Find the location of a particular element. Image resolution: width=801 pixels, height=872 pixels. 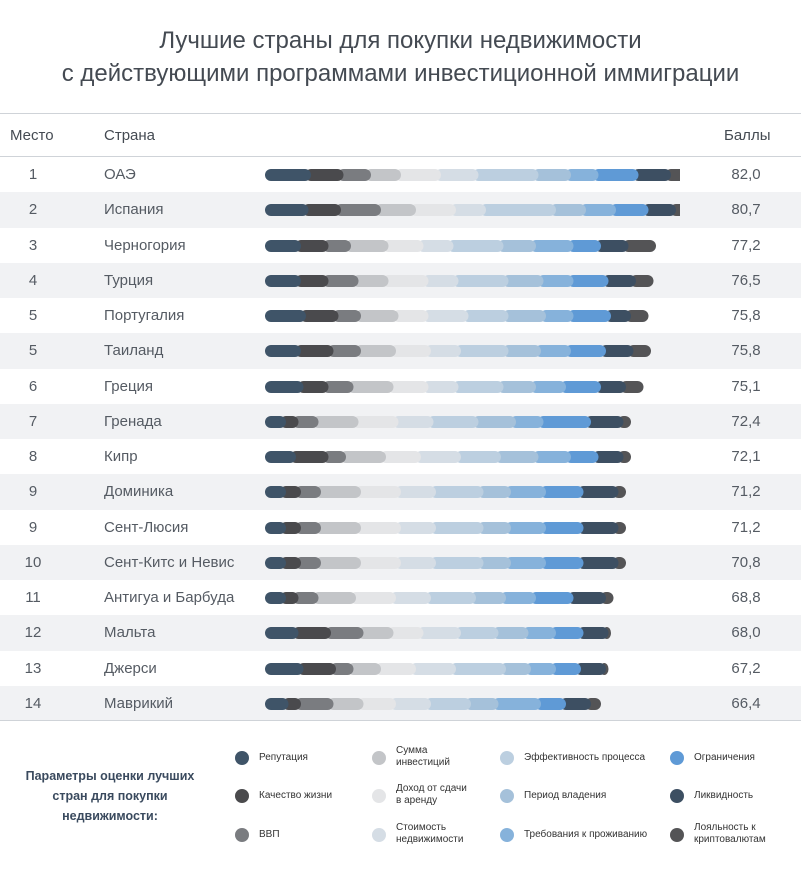

score-cell: 71,2 is located at coordinates (746, 527).